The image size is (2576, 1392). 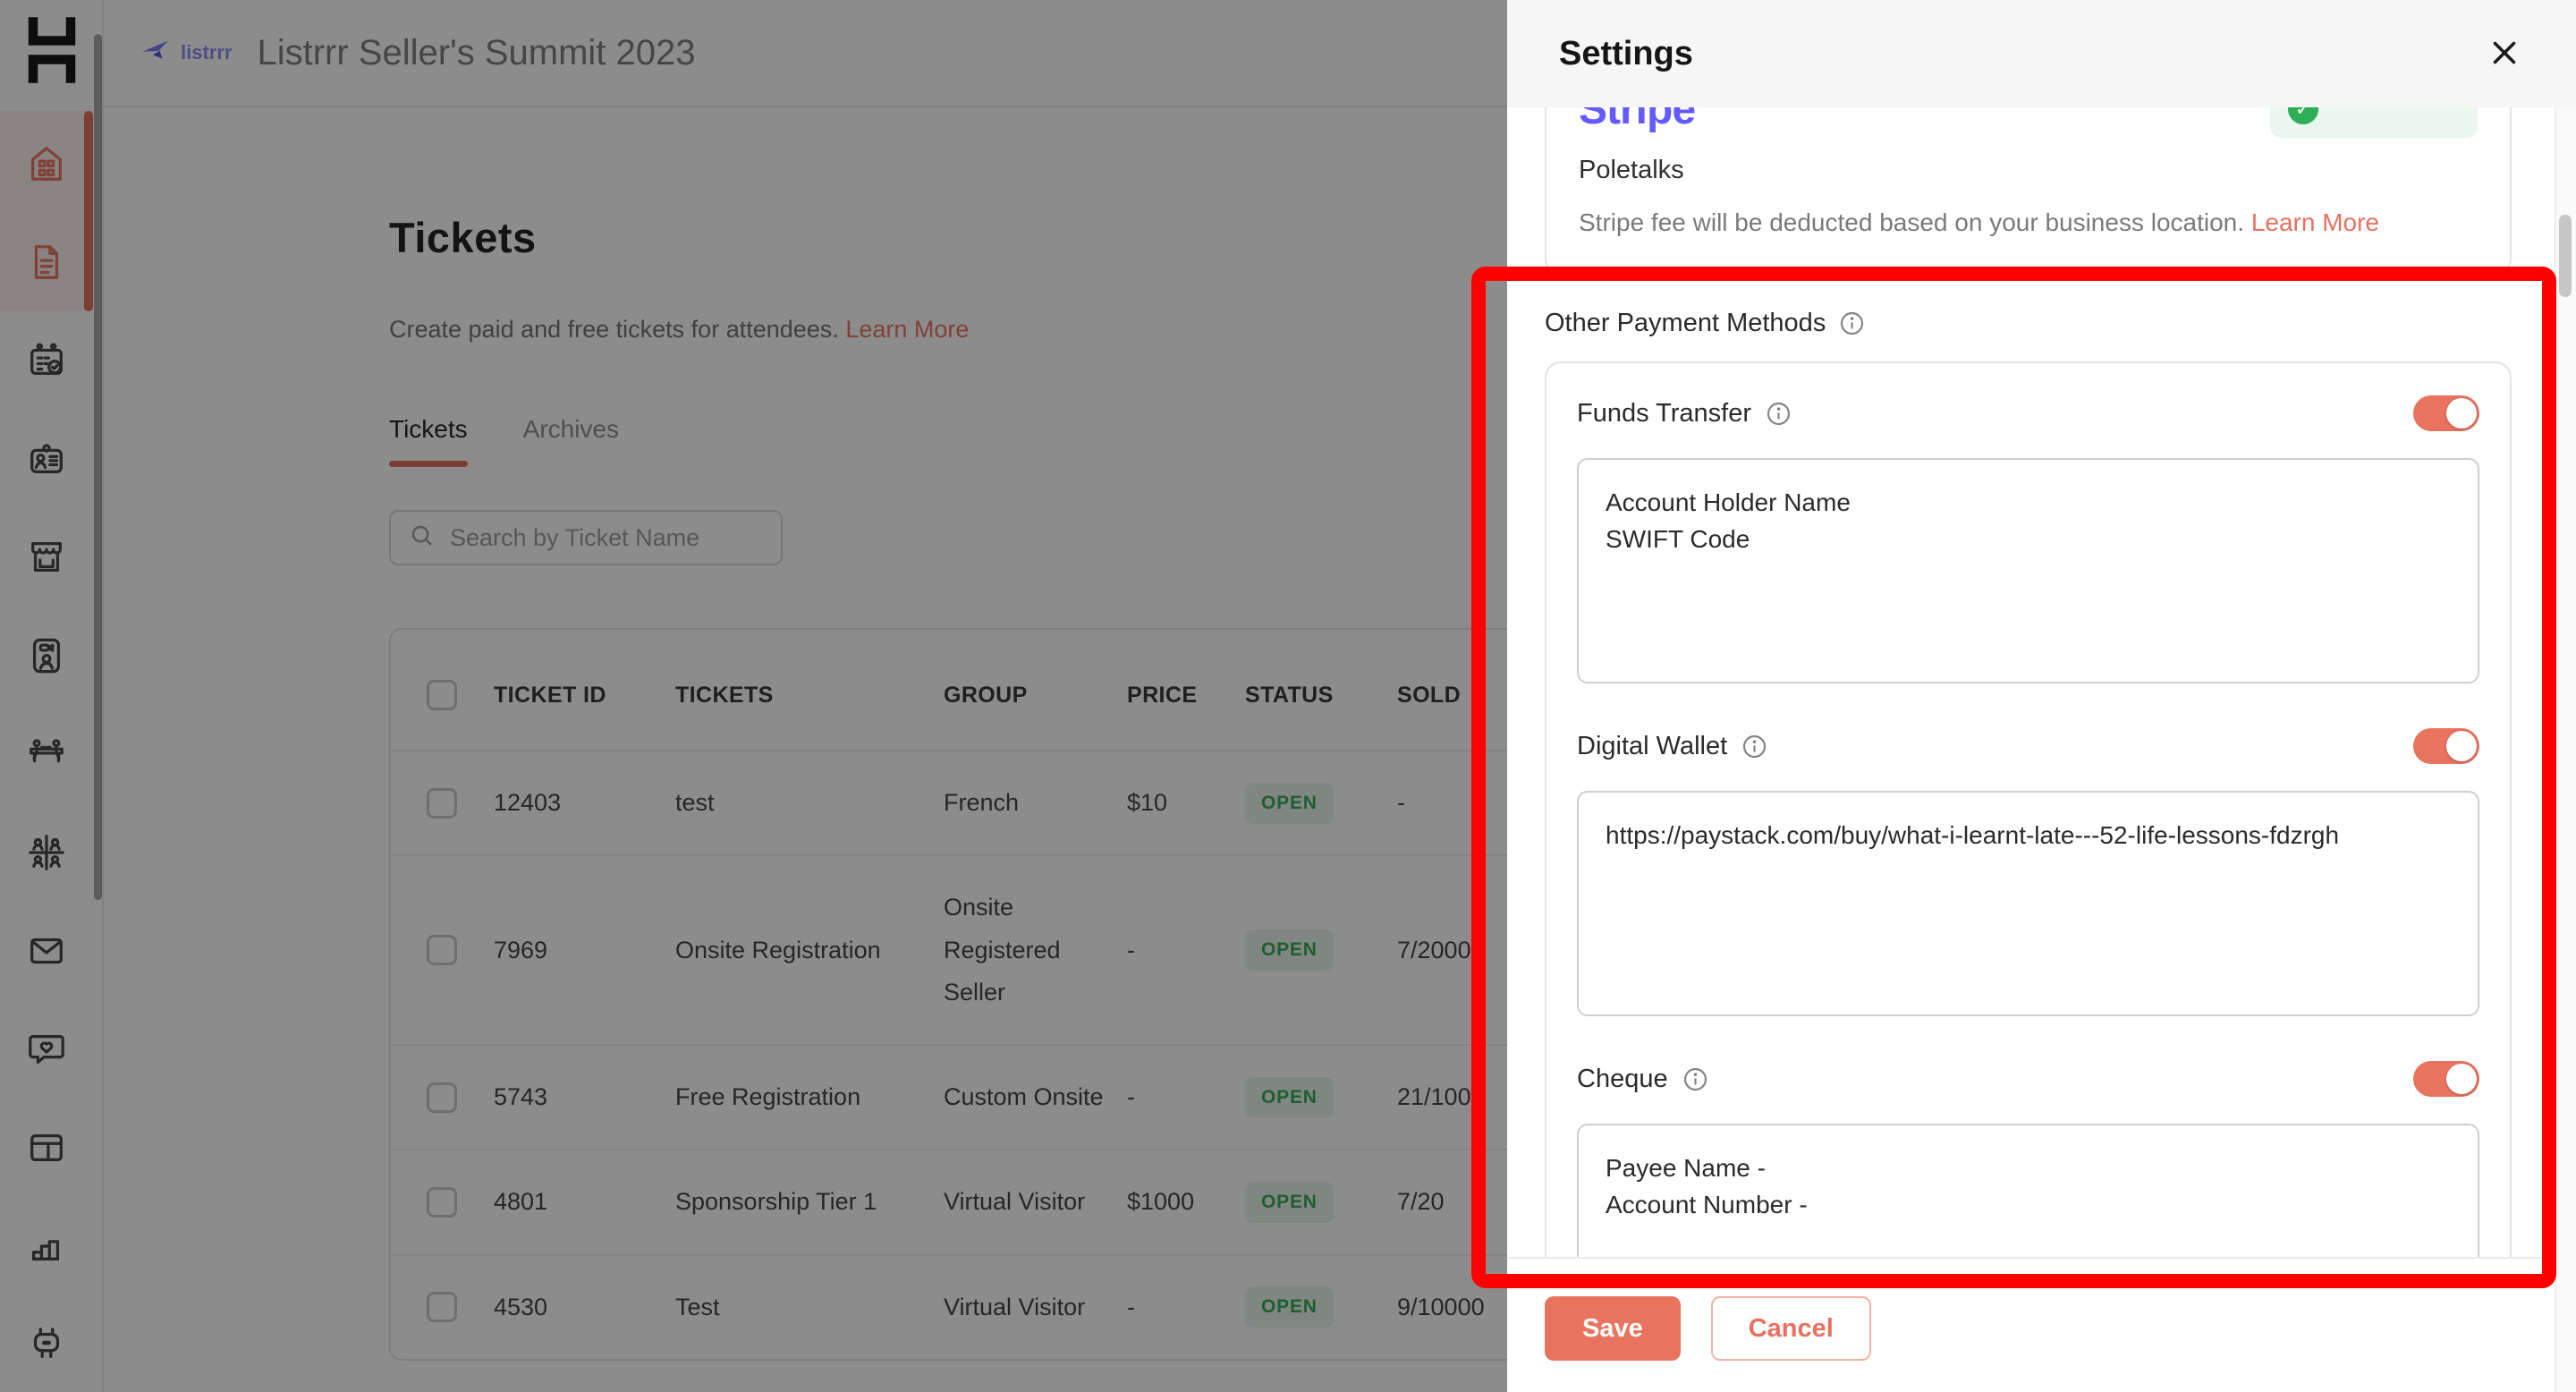 I want to click on digital-wallet-label: Digital Wallet, so click(x=1672, y=746).